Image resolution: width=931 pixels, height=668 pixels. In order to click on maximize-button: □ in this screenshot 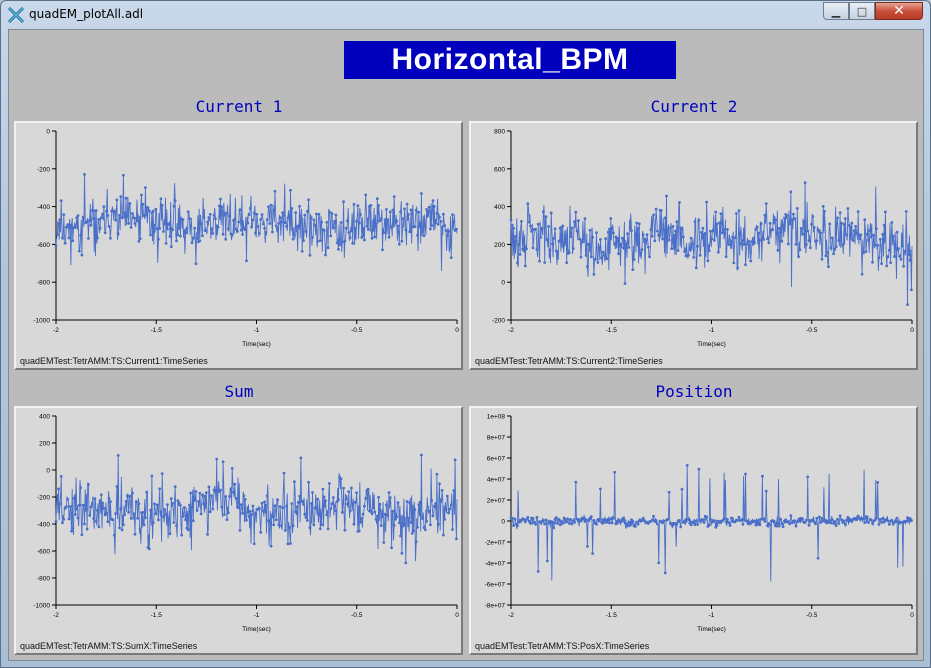, I will do `click(862, 11)`.